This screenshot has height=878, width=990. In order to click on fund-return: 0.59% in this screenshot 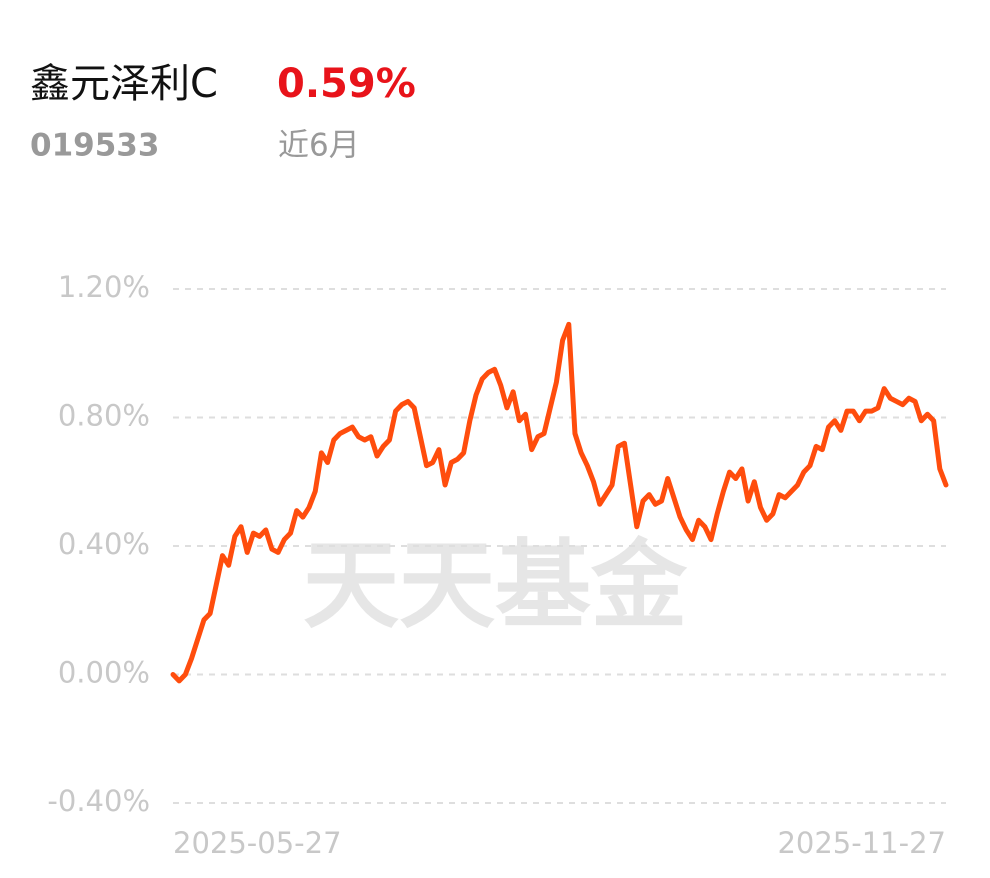, I will do `click(346, 84)`.